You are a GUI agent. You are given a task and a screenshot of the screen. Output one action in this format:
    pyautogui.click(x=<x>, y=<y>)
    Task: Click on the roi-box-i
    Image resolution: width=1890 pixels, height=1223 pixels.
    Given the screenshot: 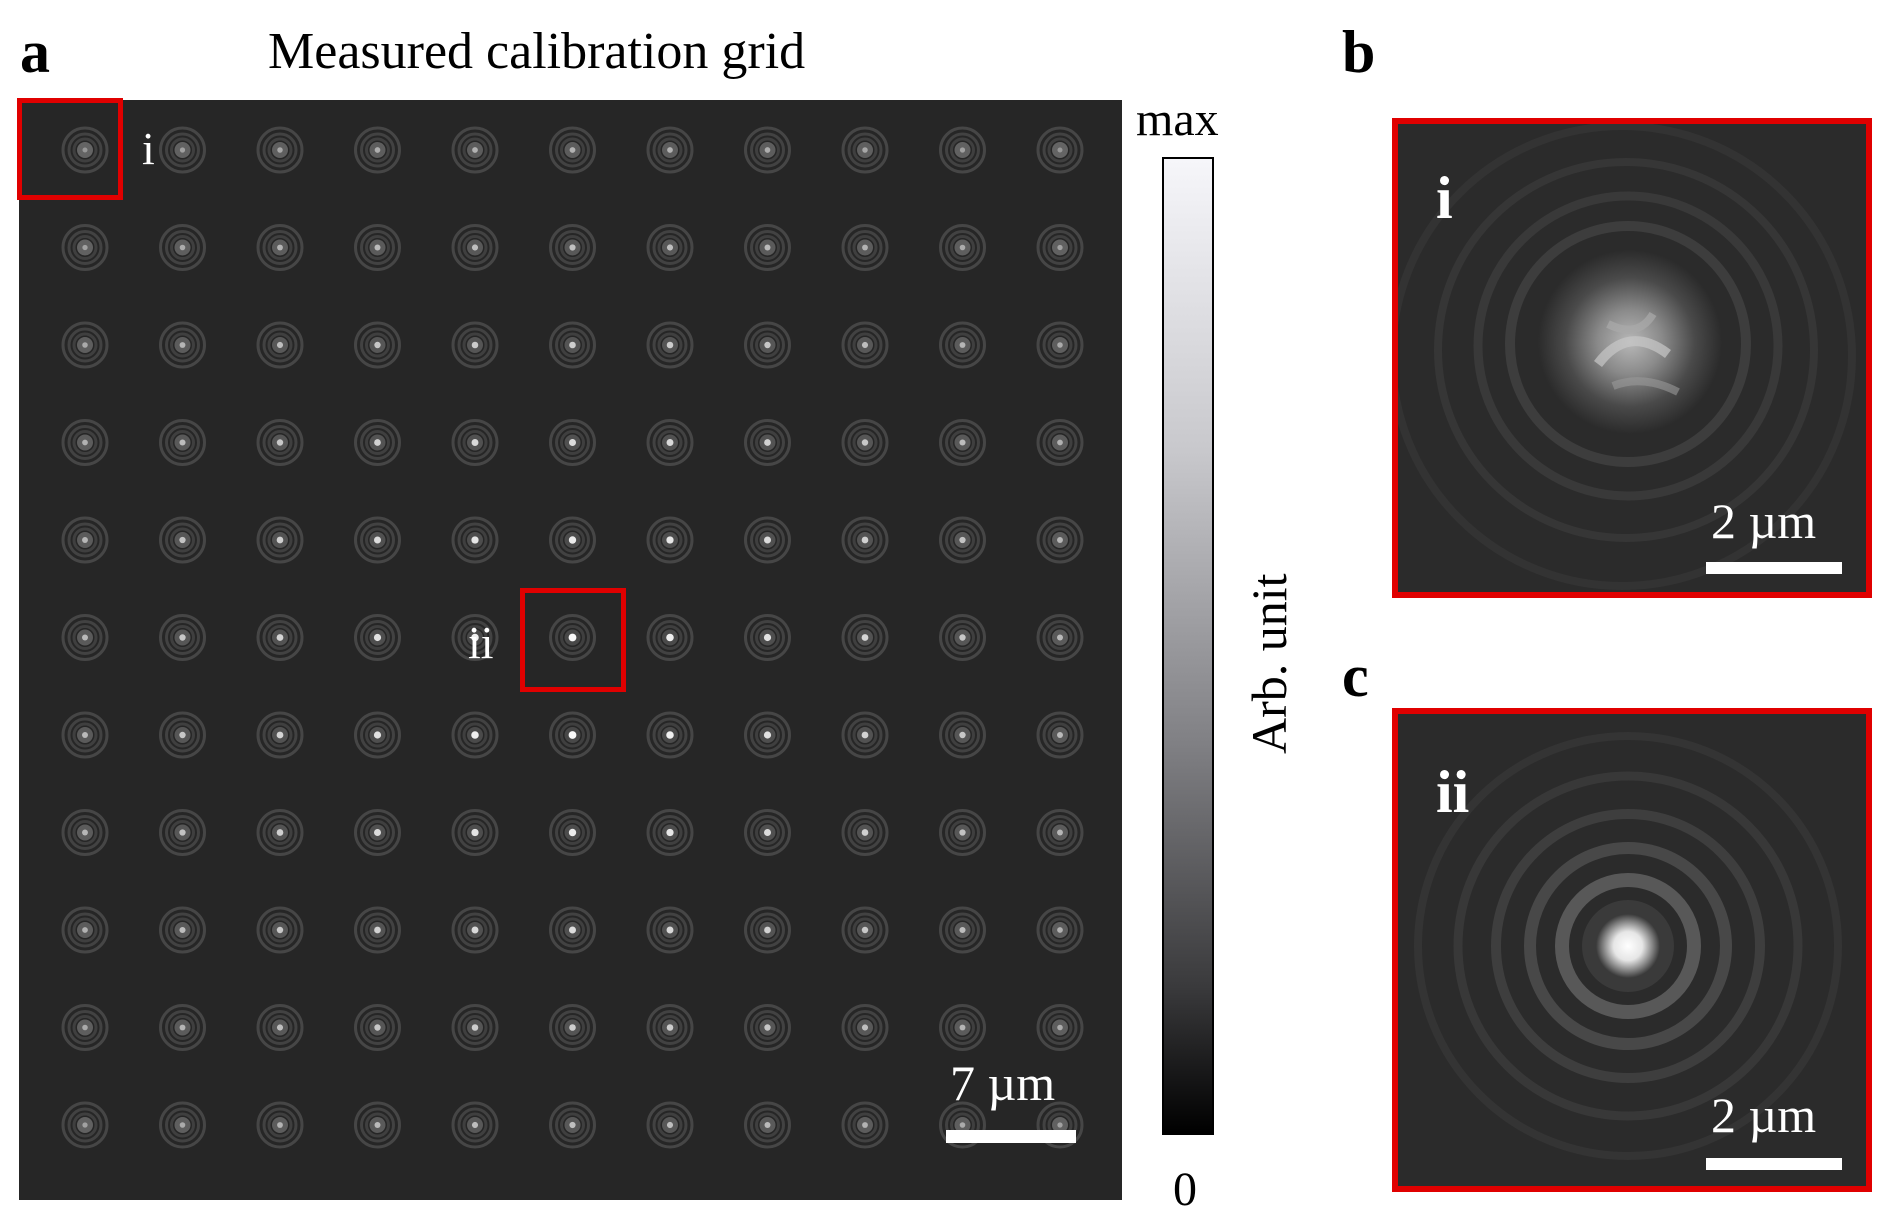 What is the action you would take?
    pyautogui.click(x=70, y=149)
    